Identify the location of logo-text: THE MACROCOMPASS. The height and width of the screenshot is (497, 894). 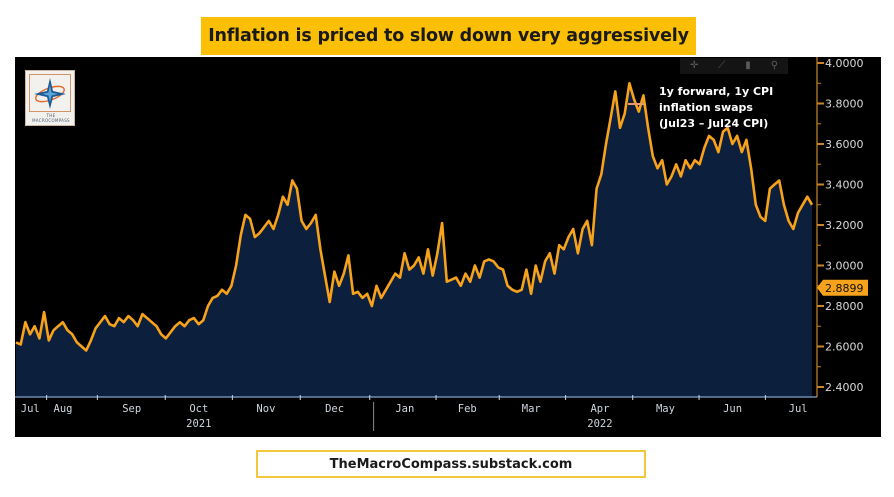
(51, 118).